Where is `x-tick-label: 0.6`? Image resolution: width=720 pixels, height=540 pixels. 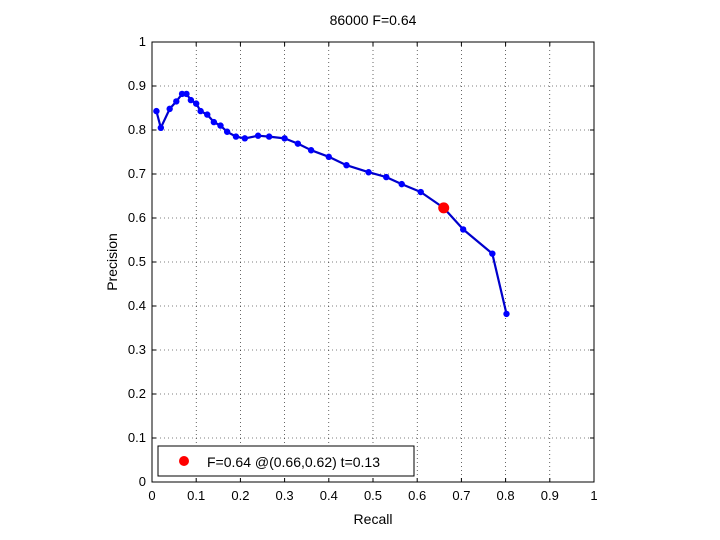 x-tick-label: 0.6 is located at coordinates (417, 495).